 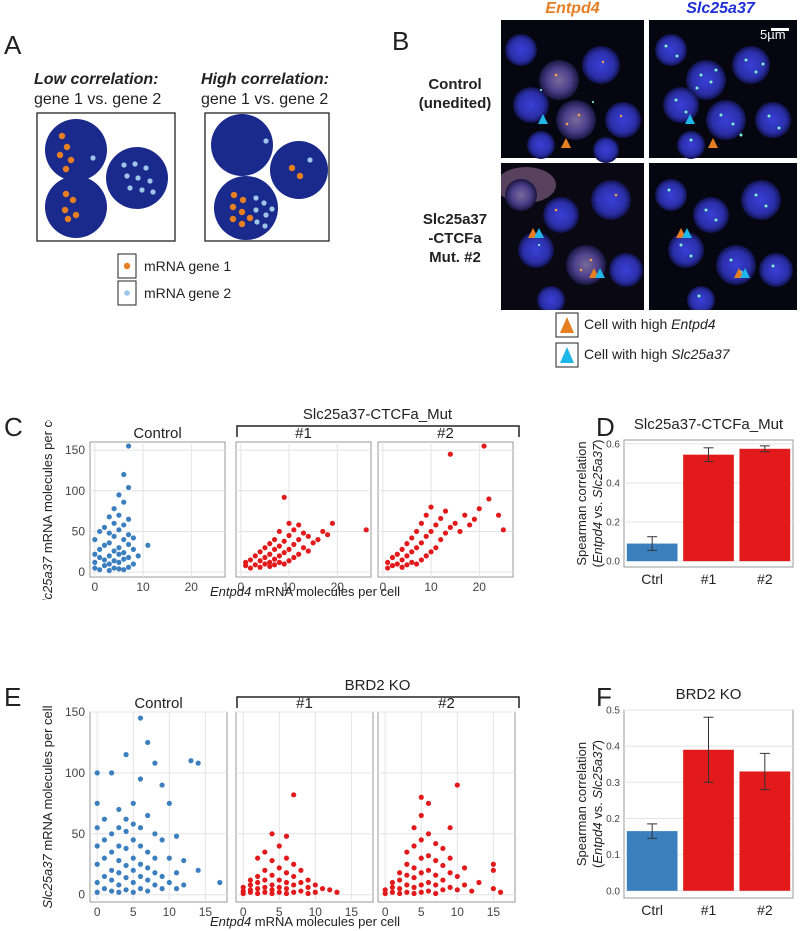 What do you see at coordinates (581, 804) in the screenshot?
I see `y-axis-label-line1: Spearman correlation` at bounding box center [581, 804].